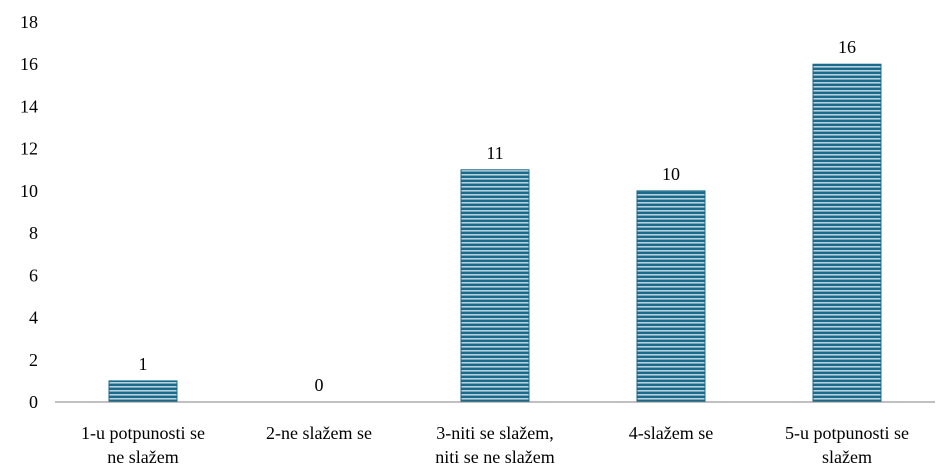 This screenshot has height=468, width=938. I want to click on y-axis-tick-labels: 0 2 4 6 8 10 12 14 16 18, so click(29, 212).